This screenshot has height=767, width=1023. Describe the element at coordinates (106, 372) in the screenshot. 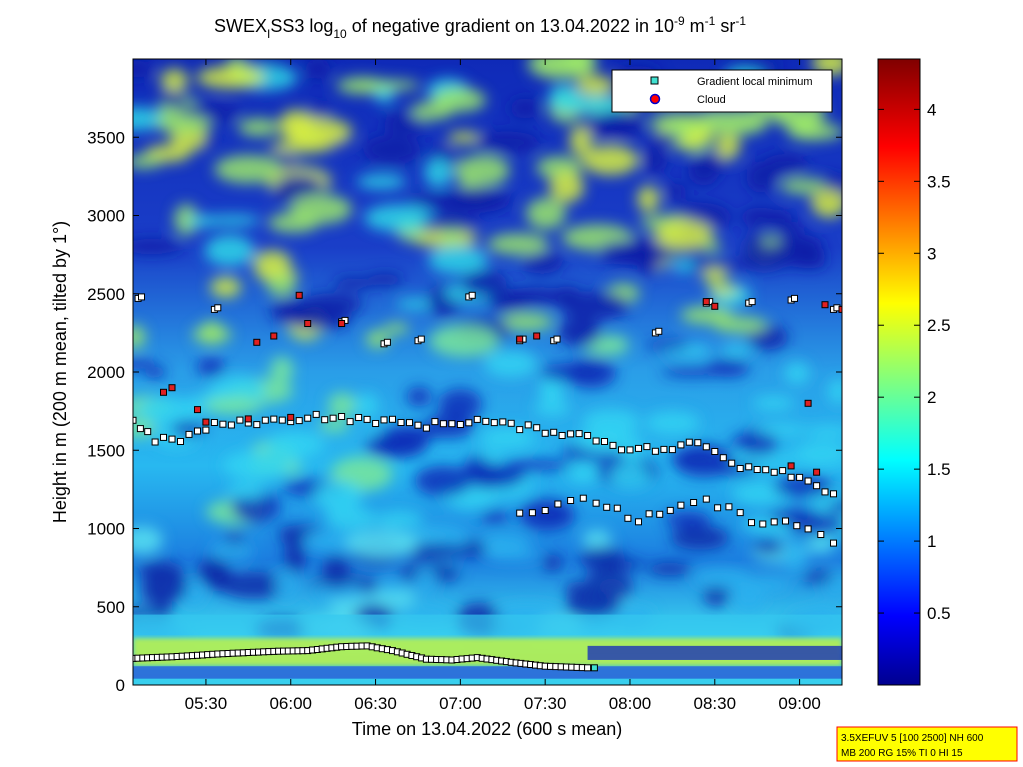

I see `y-tick-label: 2000` at that location.